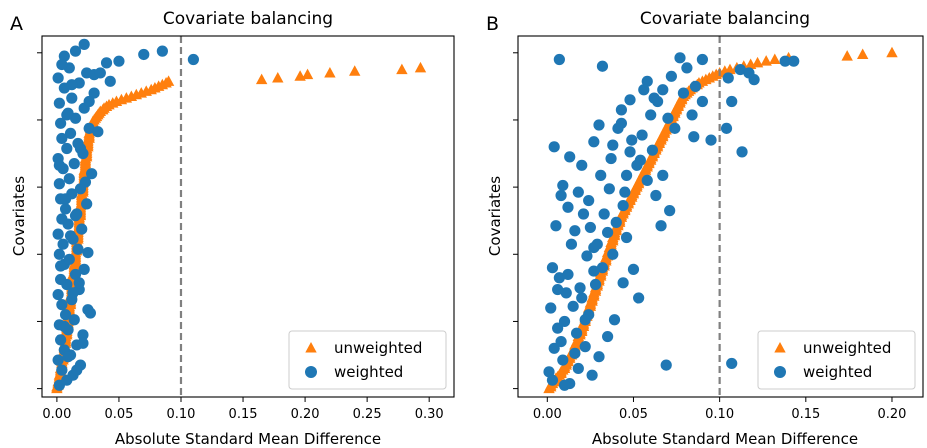 Image resolution: width=927 pixels, height=448 pixels. I want to click on panel-a-legend-unweighted-label: unweighted, so click(378, 348).